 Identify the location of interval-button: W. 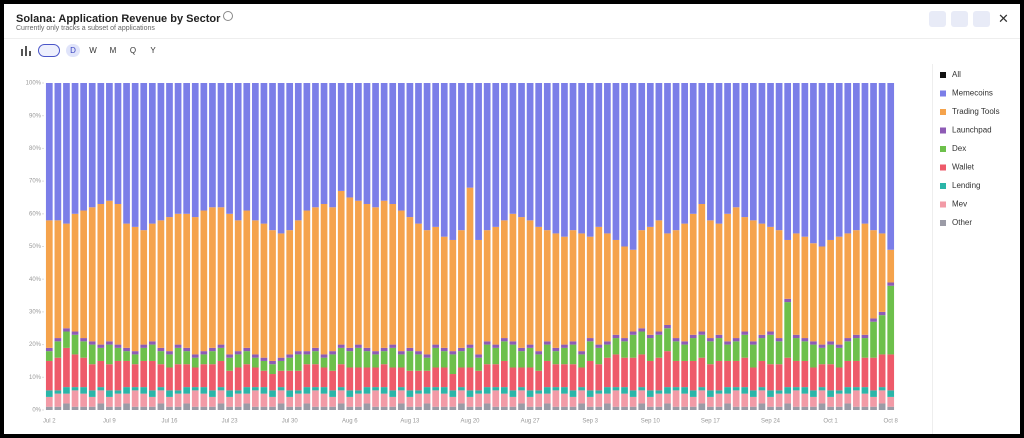
(93, 50).